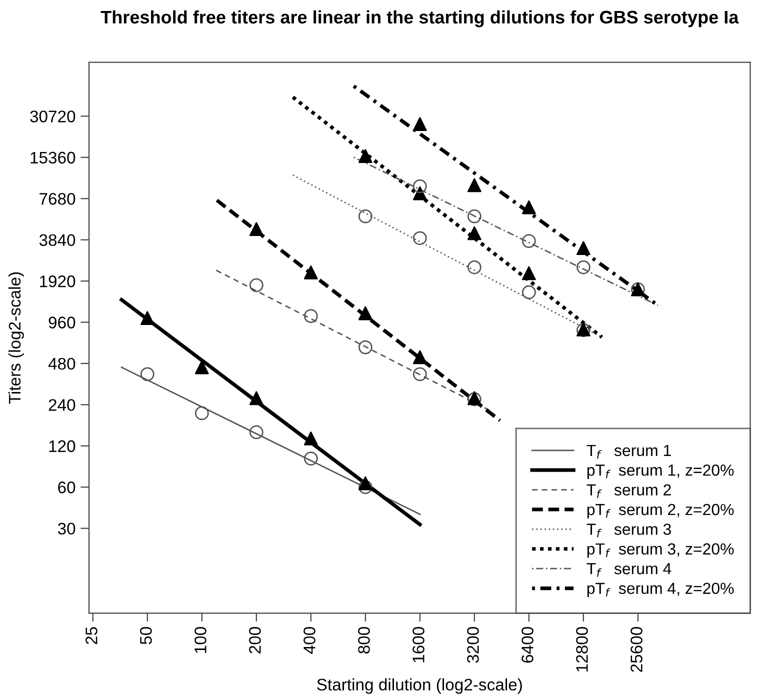 This screenshot has height=700, width=764. Describe the element at coordinates (62, 446) in the screenshot. I see `y-tick-label: 120` at that location.